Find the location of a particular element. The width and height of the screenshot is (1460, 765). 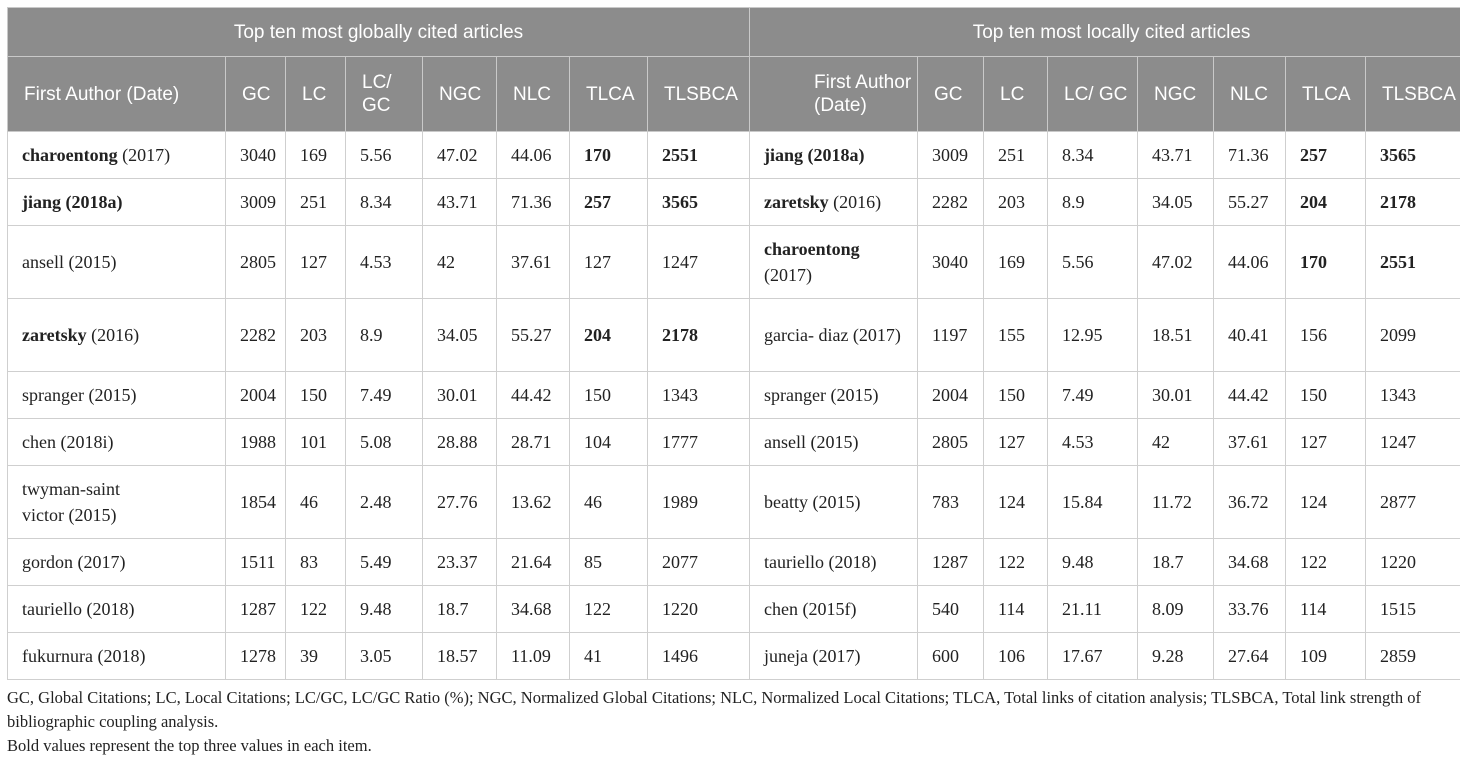

cell-lc: 83 is located at coordinates (315, 562).